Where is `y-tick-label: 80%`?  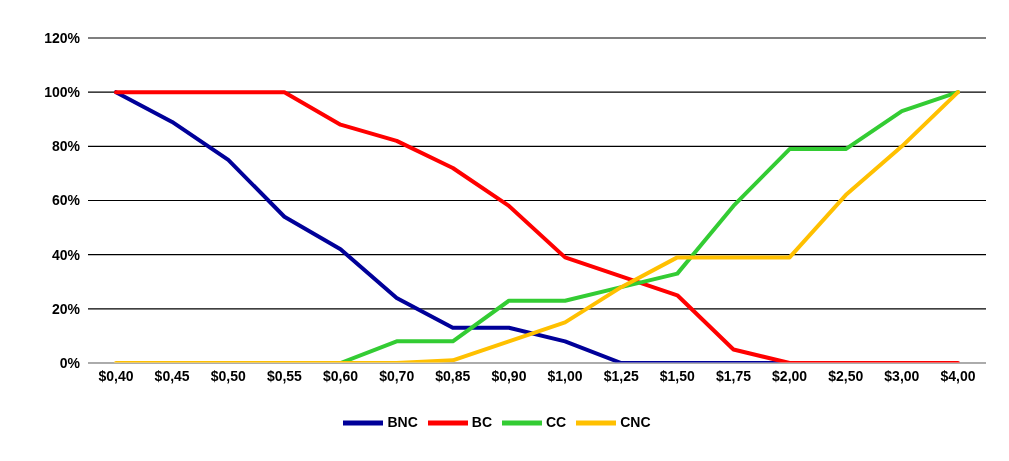
y-tick-label: 80% is located at coordinates (66, 146).